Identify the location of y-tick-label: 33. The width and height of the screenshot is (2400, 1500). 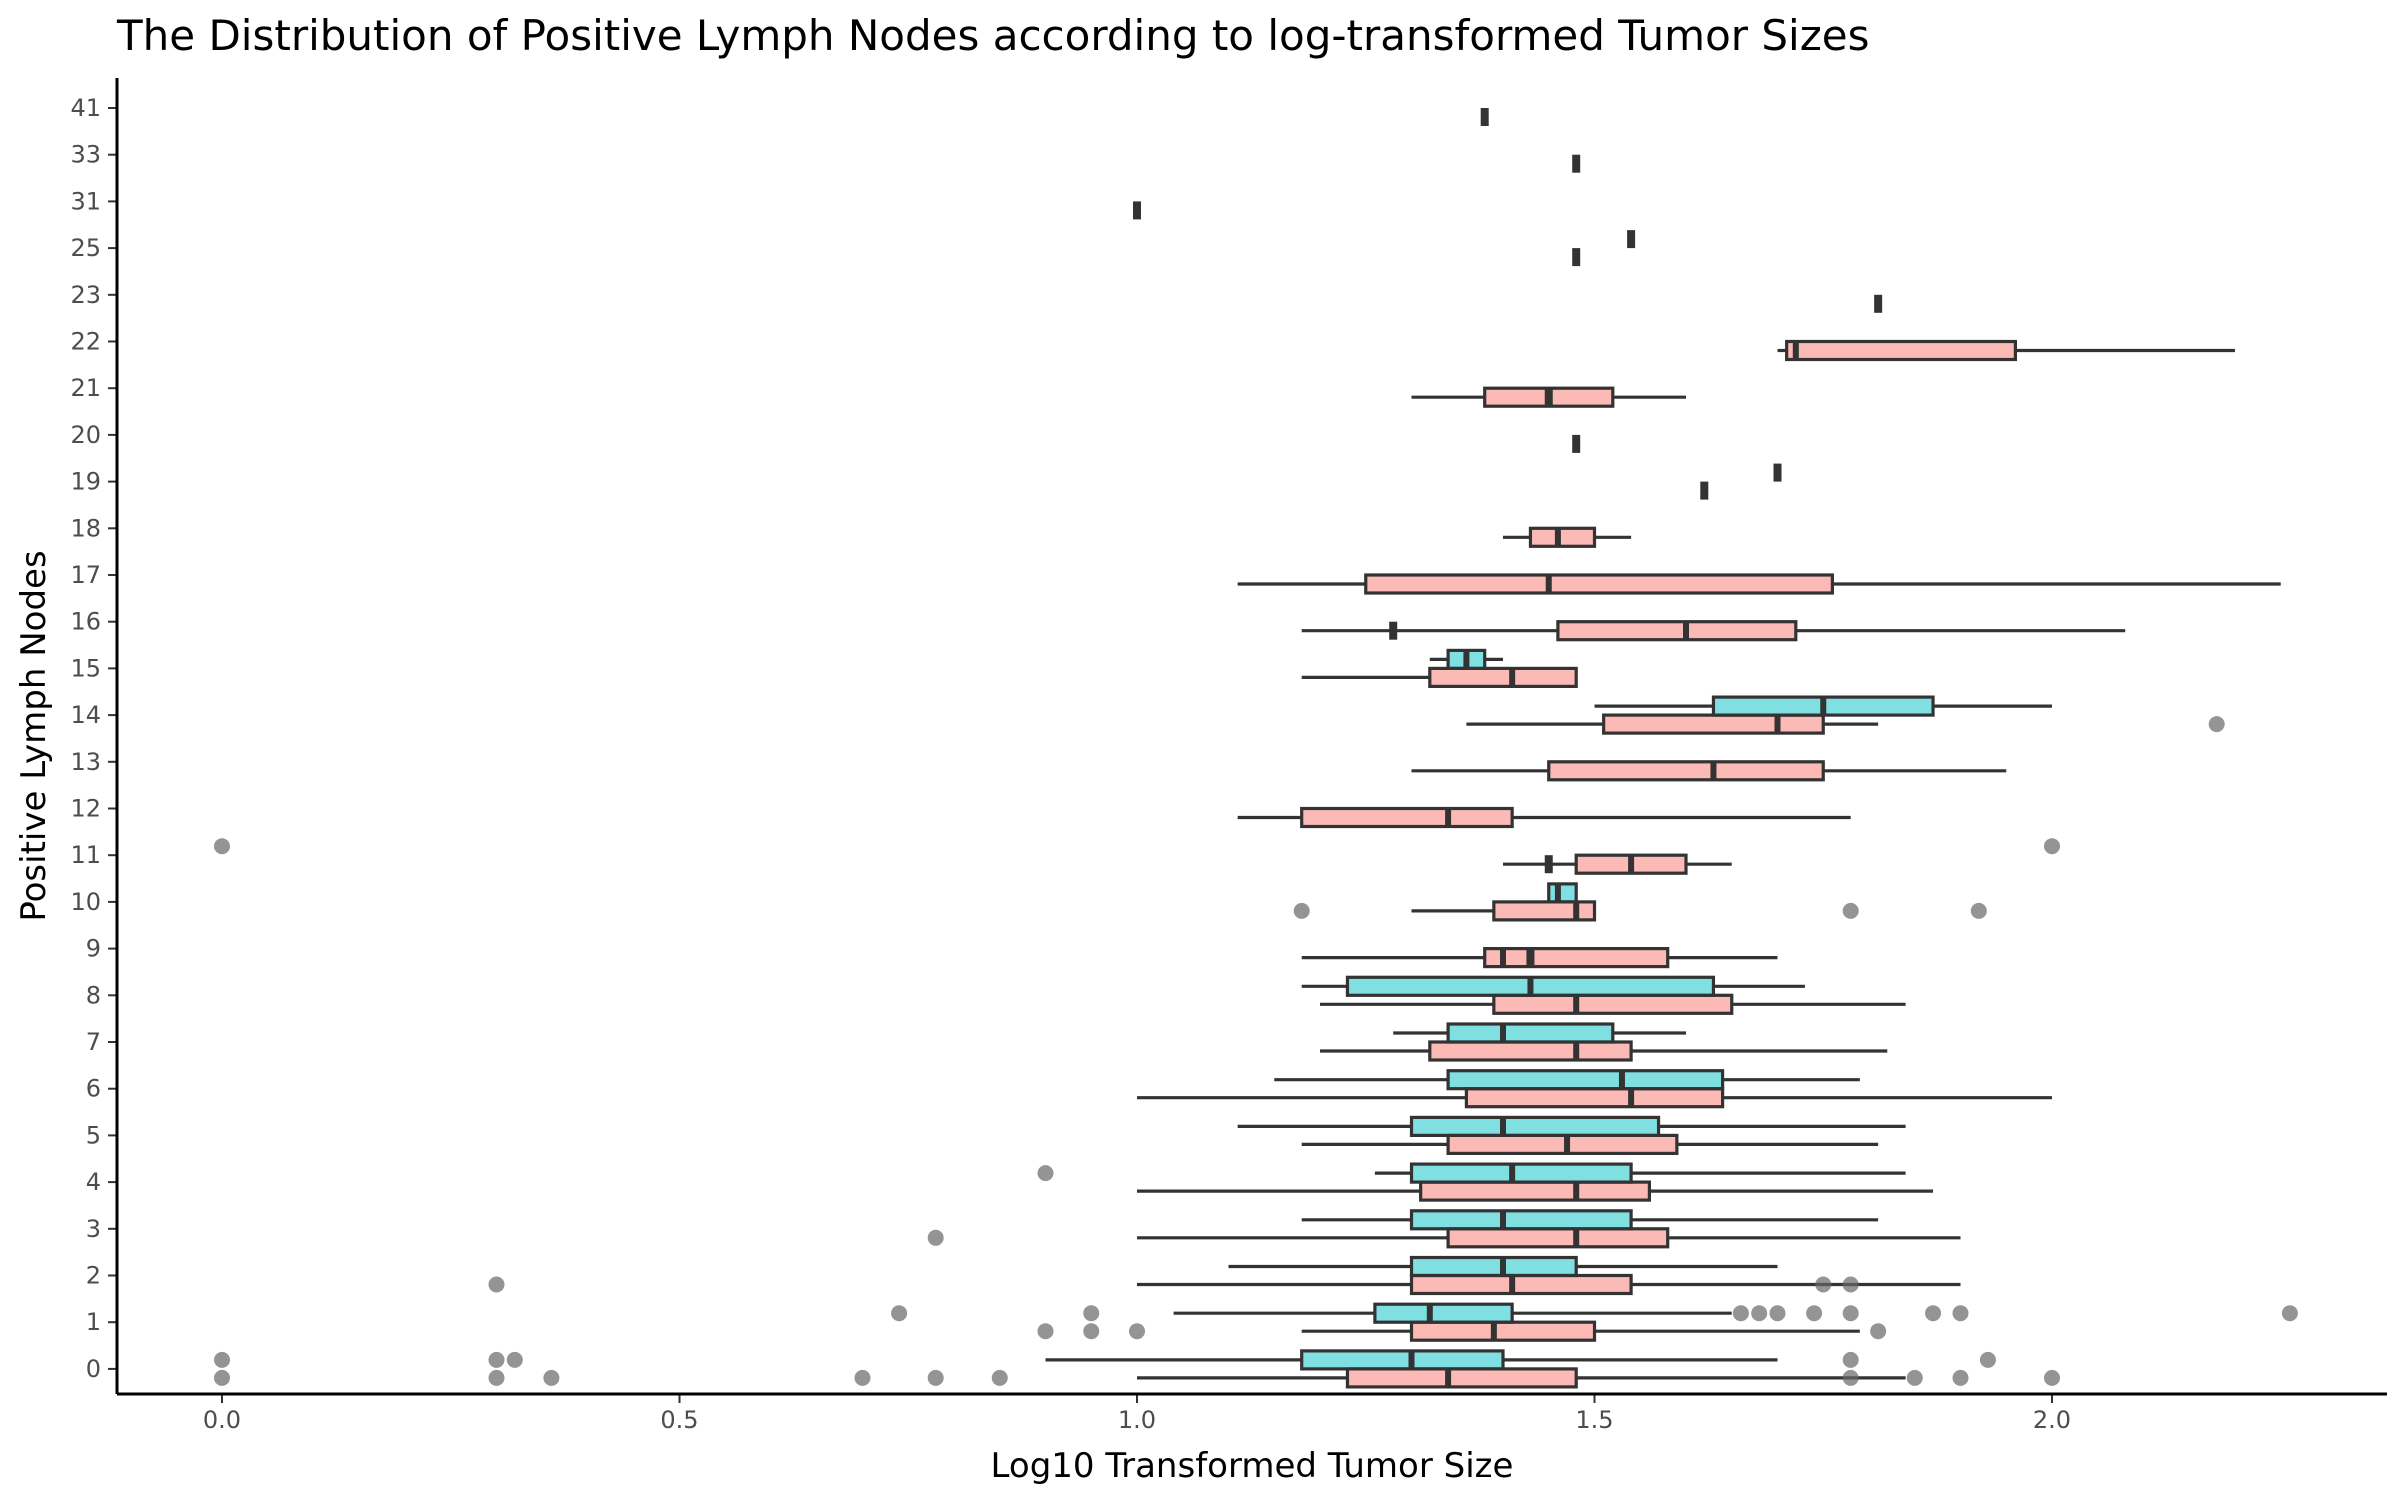
(85, 155).